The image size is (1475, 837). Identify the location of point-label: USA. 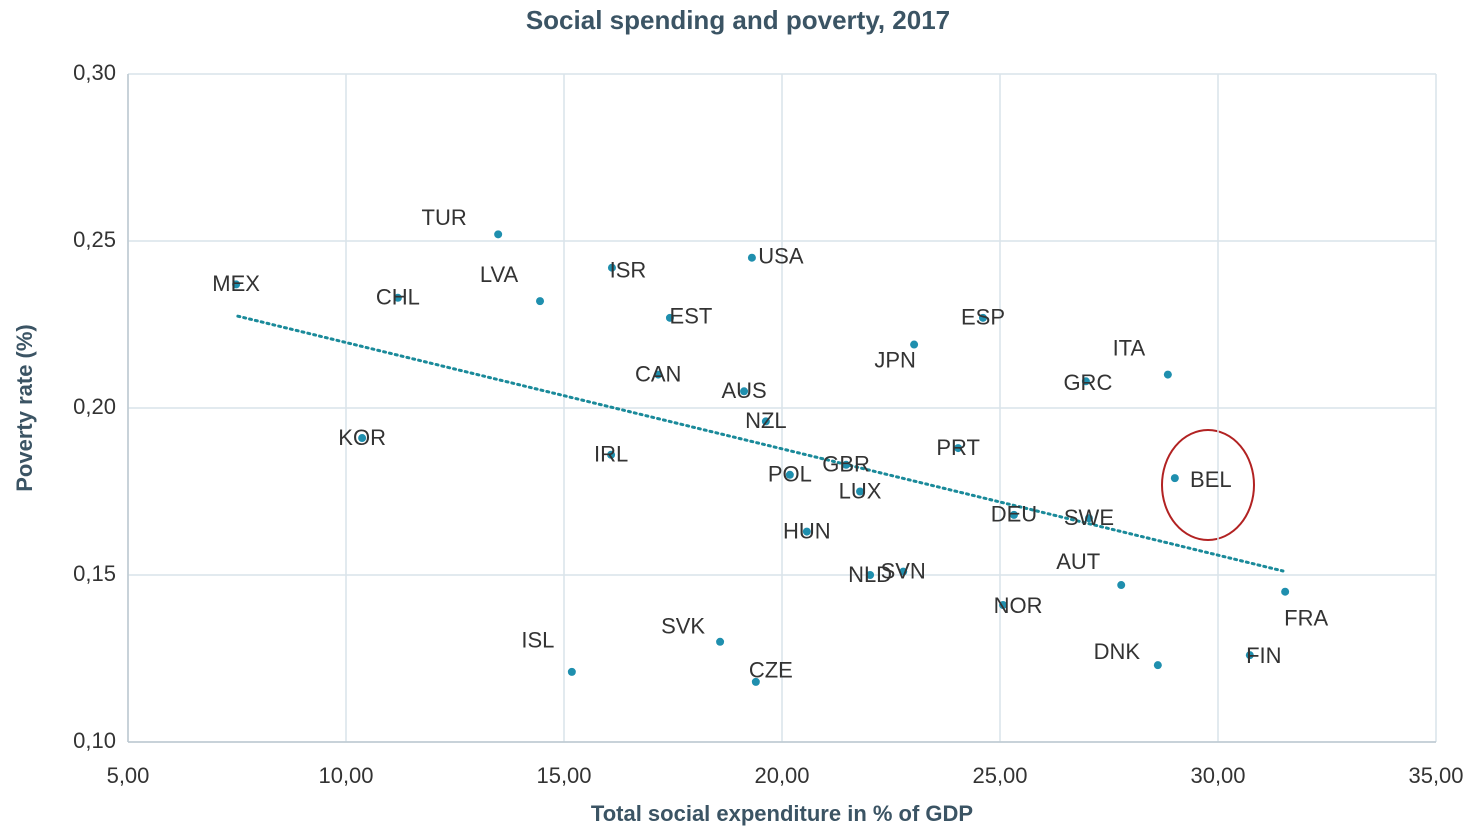
(781, 256).